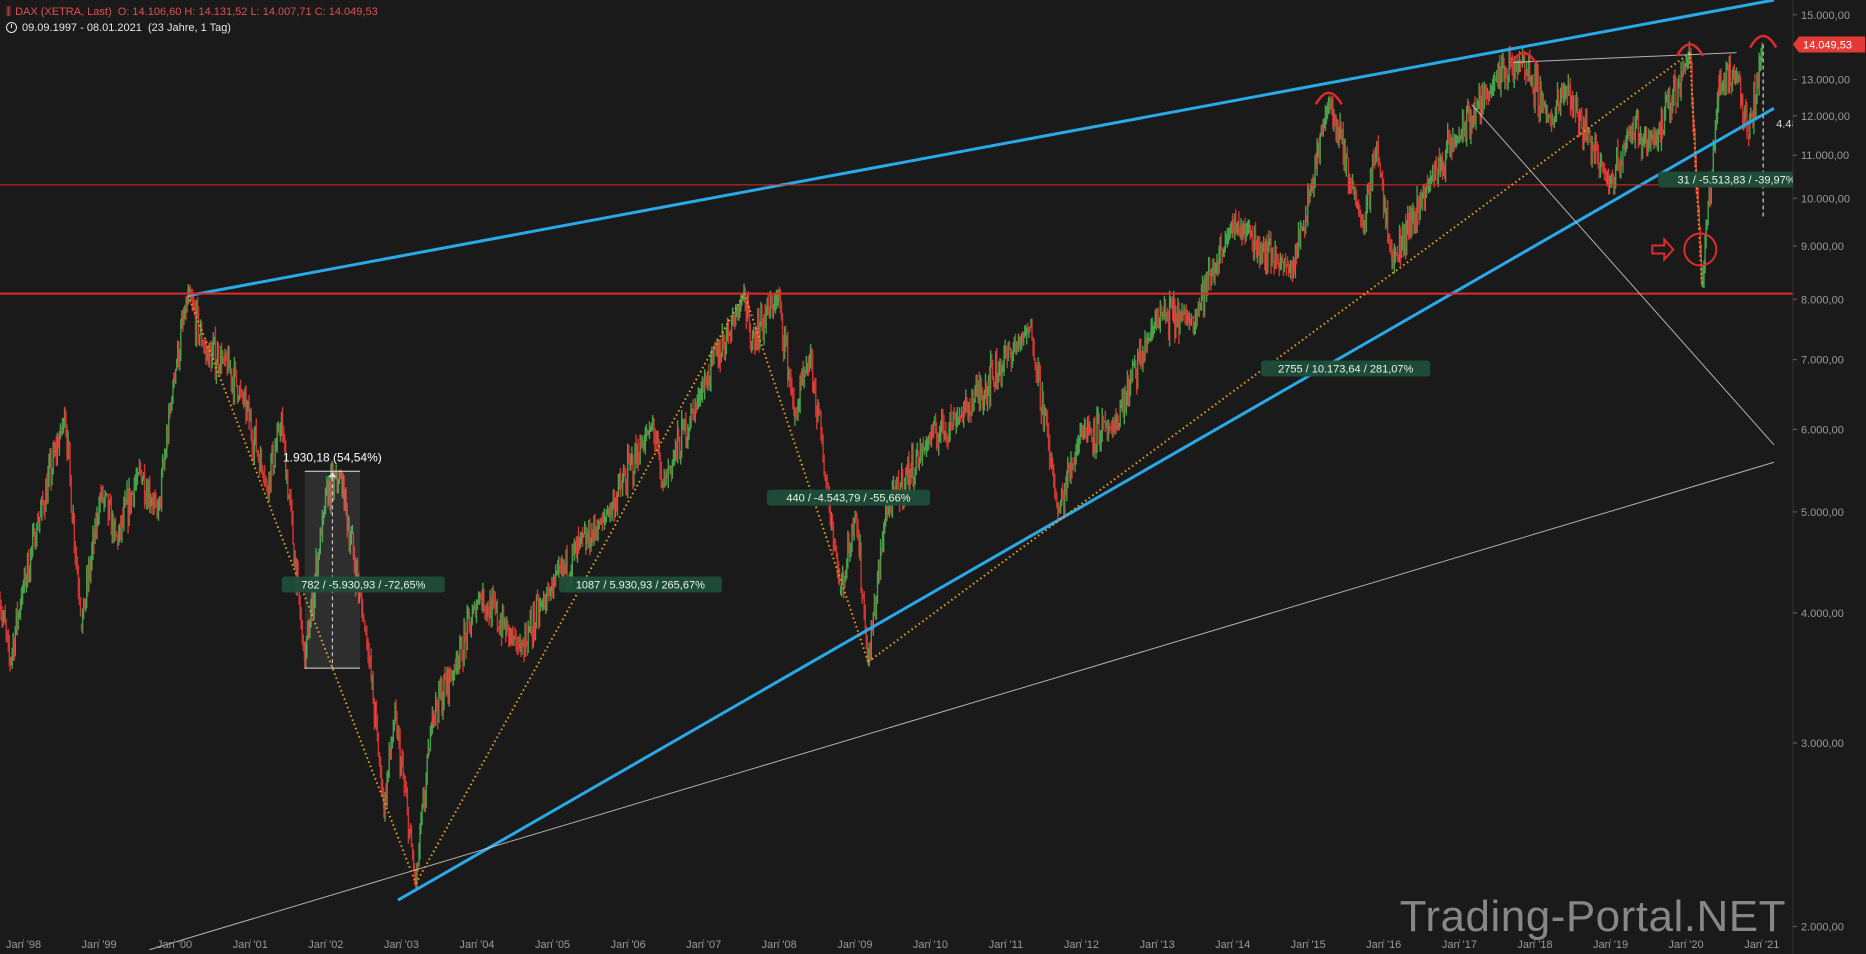  Describe the element at coordinates (1534, 945) in the screenshot. I see `x-tick-label: Jan '18` at that location.